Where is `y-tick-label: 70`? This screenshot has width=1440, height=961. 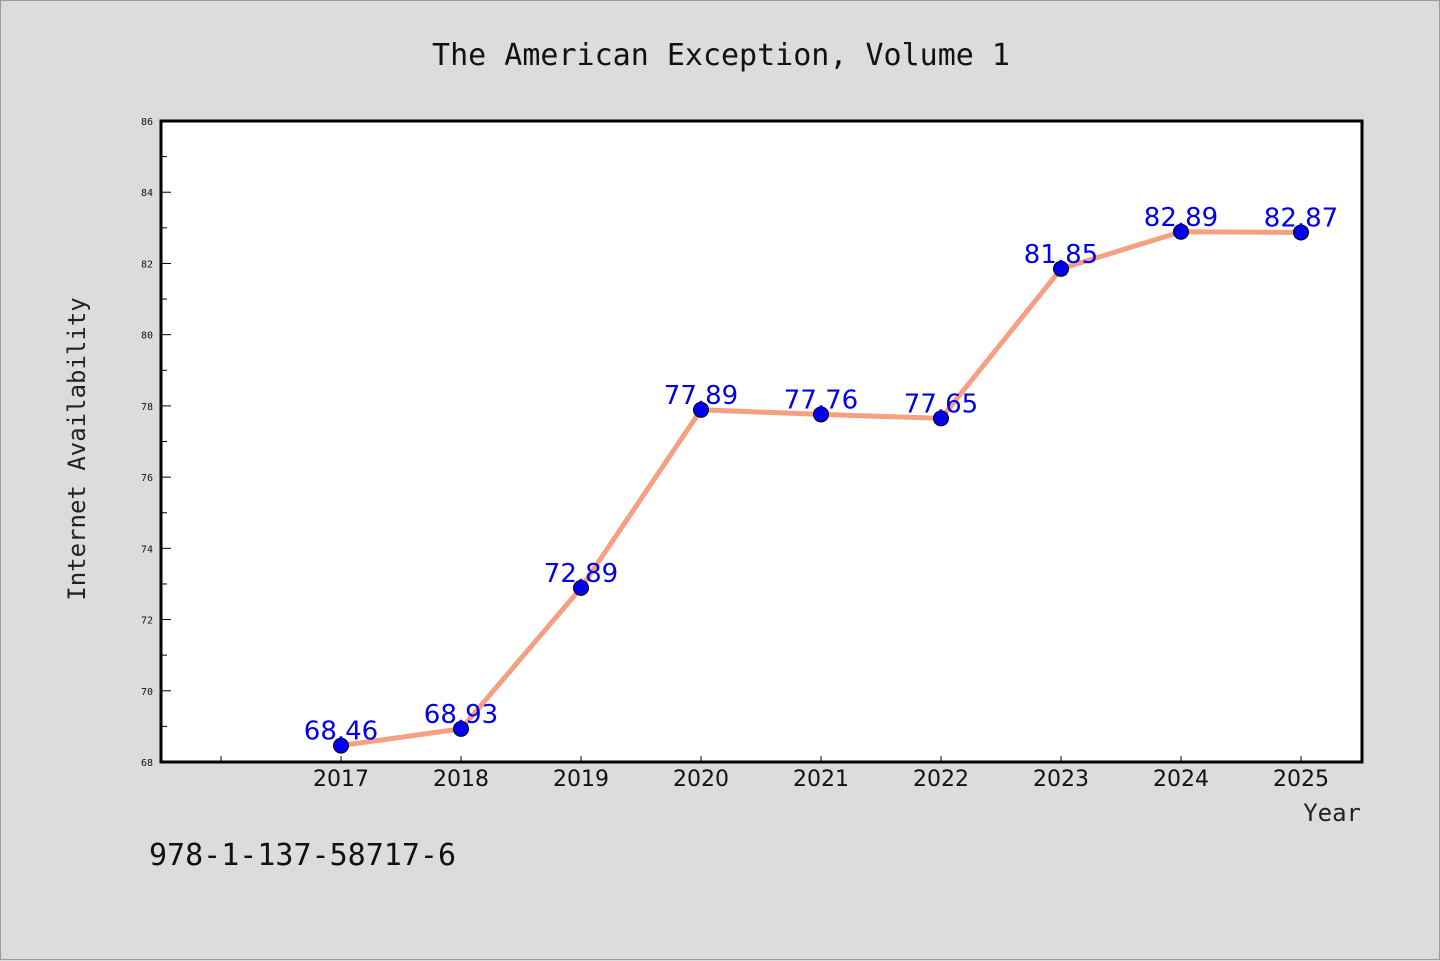
y-tick-label: 70 is located at coordinates (147, 692).